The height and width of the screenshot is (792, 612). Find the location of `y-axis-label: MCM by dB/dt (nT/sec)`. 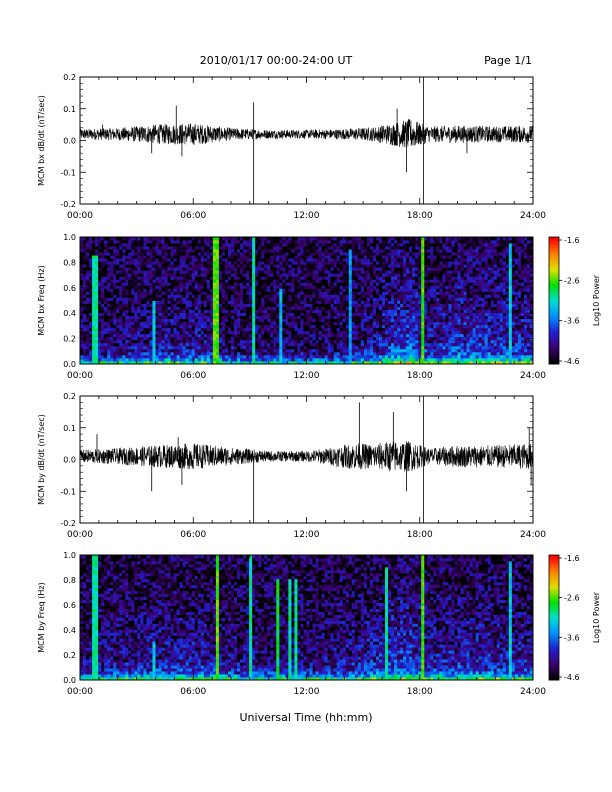

y-axis-label: MCM by dB/dt (nT/sec) is located at coordinates (41, 459).